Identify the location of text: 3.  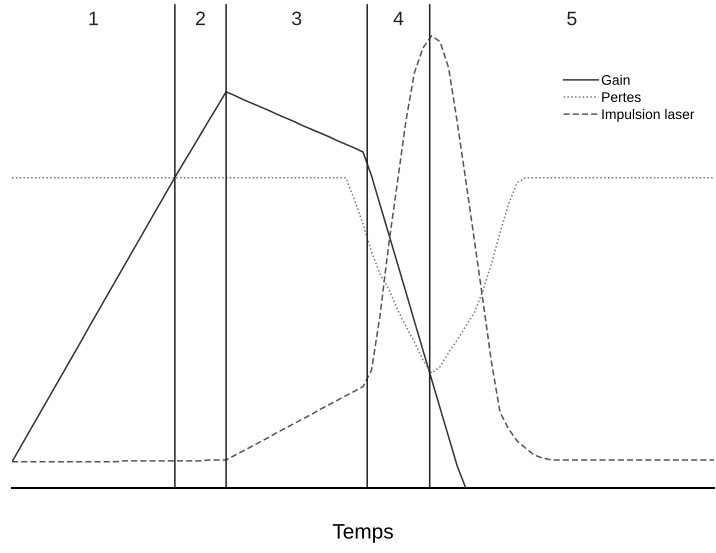
(297, 19).